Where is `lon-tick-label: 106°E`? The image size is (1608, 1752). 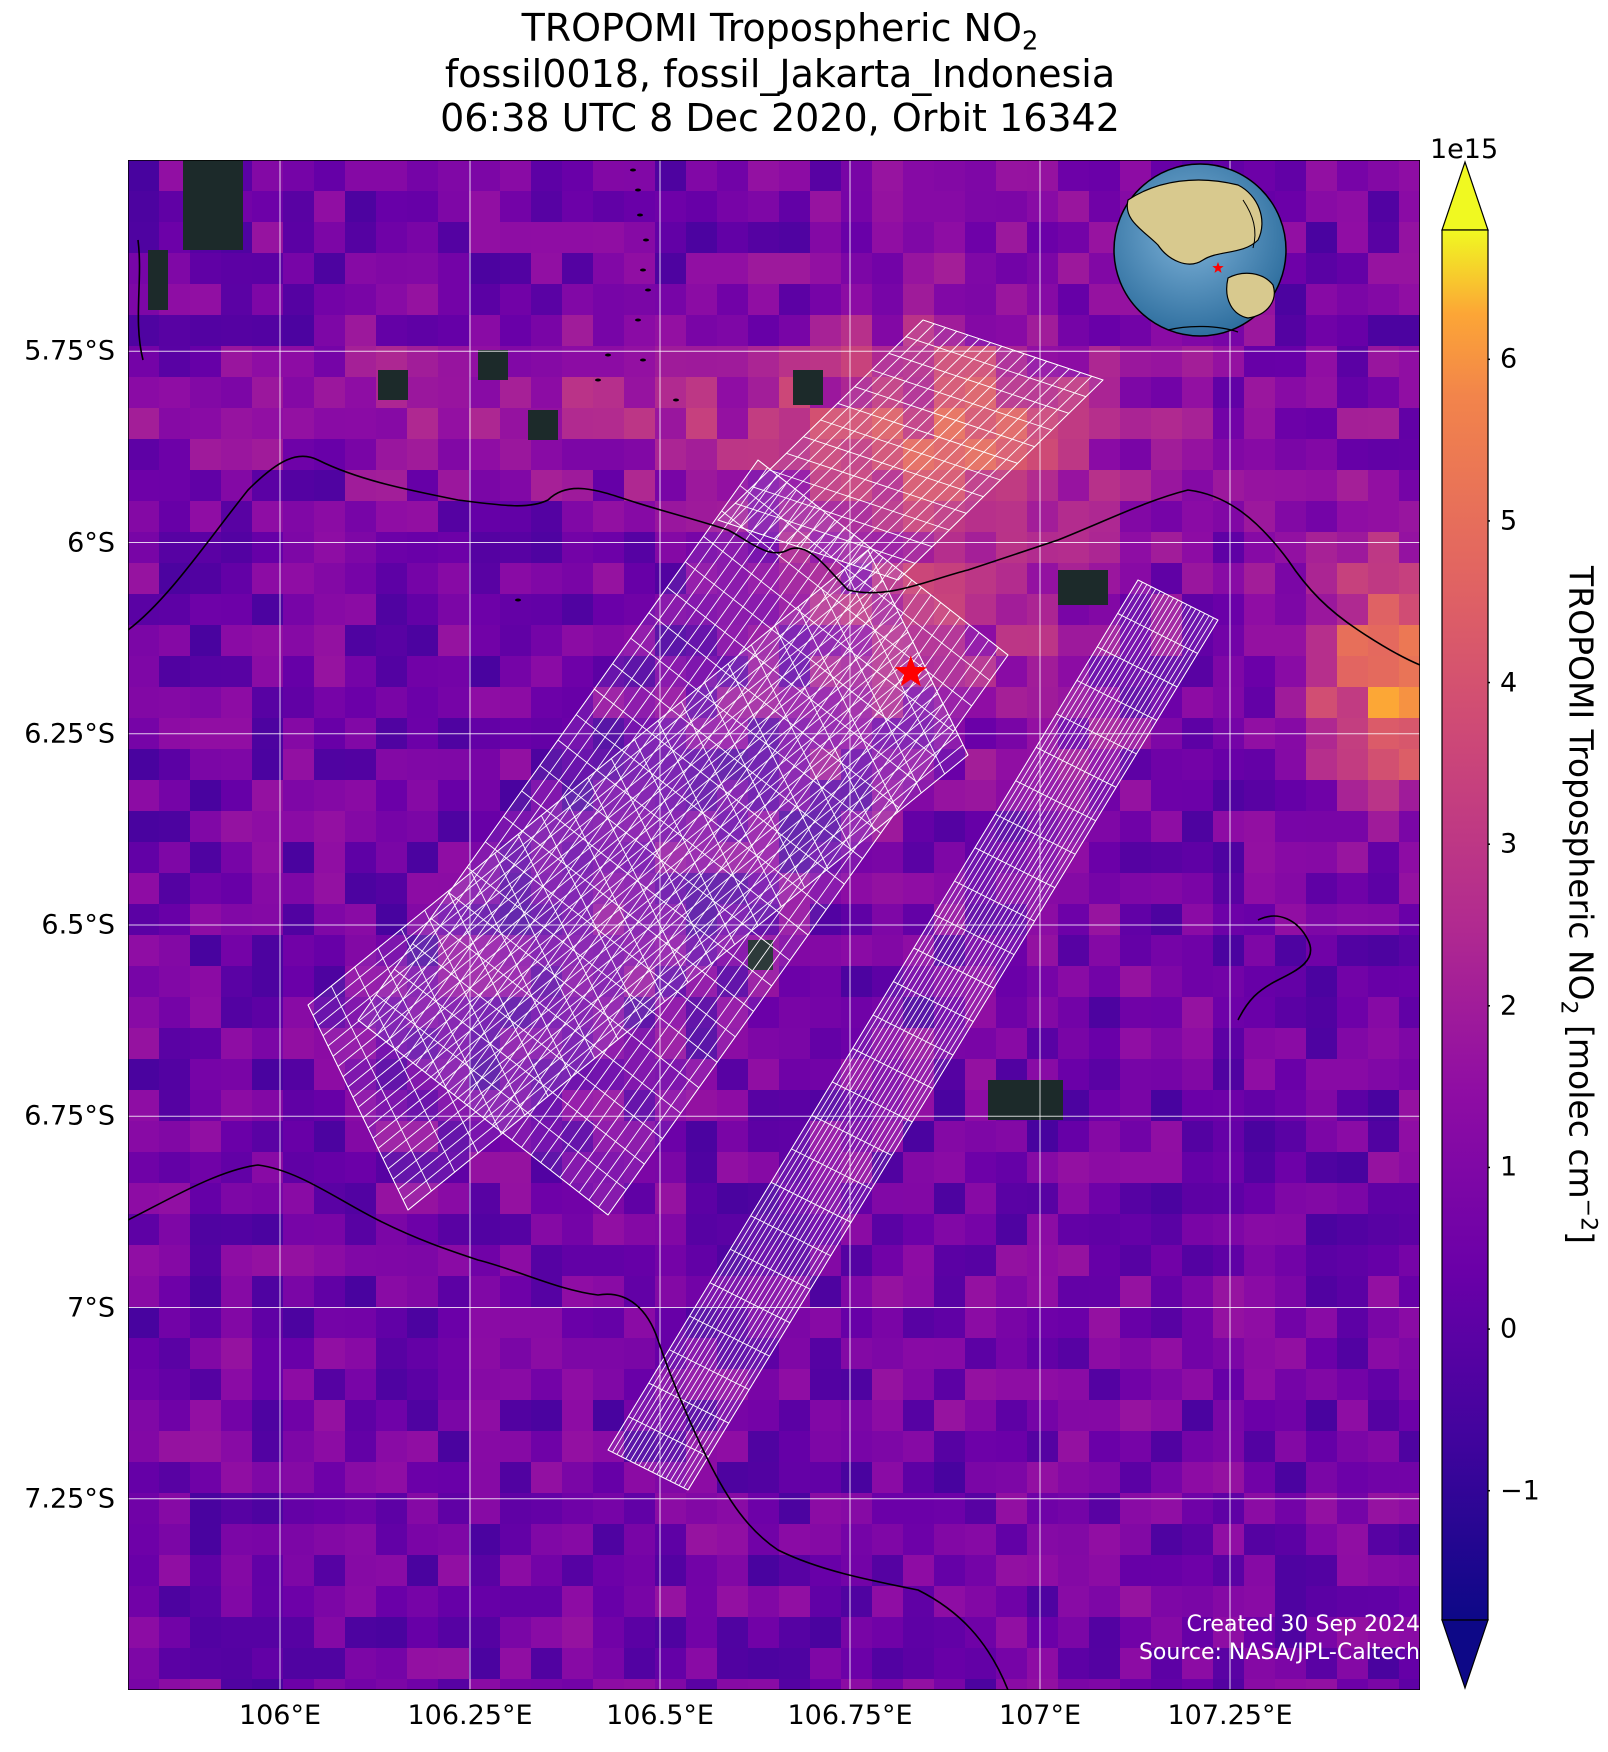
lon-tick-label: 106°E is located at coordinates (280, 1715).